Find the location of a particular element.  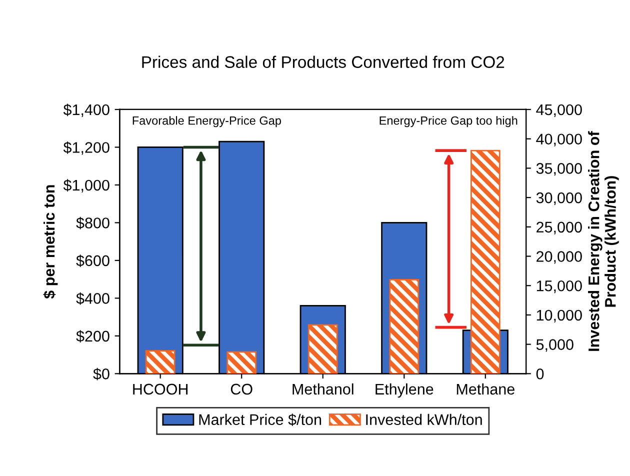

legend-label: Invested kWh/ton is located at coordinates (424, 420).